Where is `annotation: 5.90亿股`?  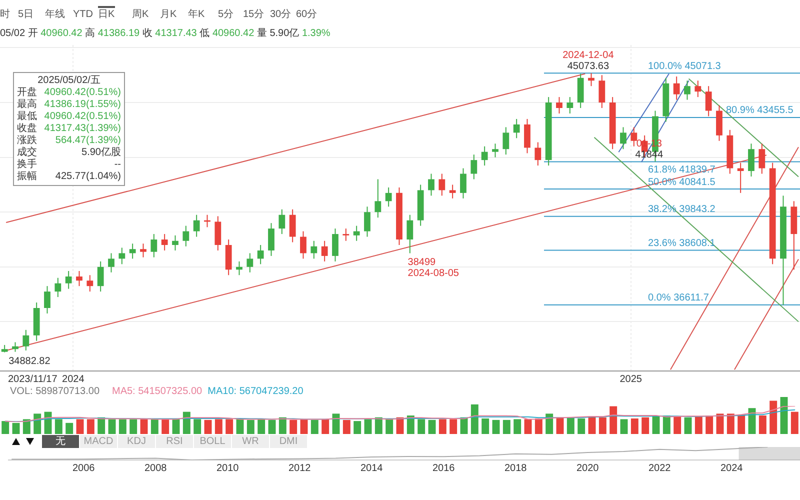 annotation: 5.90亿股 is located at coordinates (101, 153).